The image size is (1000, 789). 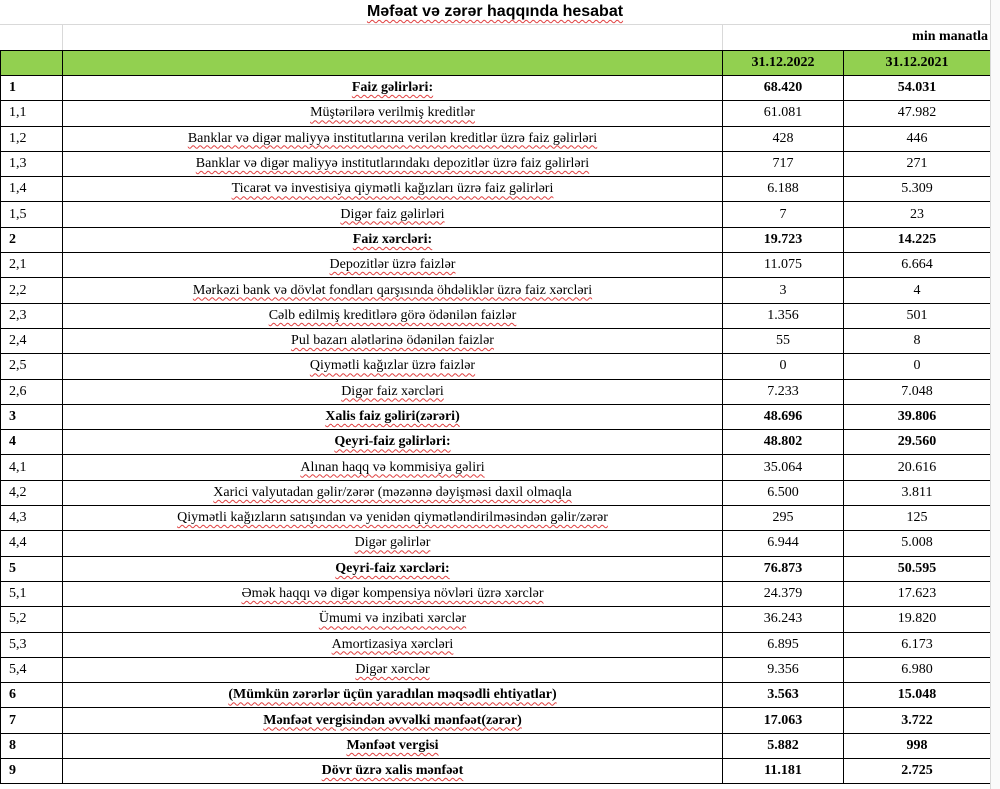 I want to click on row-label-cell: Qeyri-faiz gəlirləri:, so click(x=392, y=442).